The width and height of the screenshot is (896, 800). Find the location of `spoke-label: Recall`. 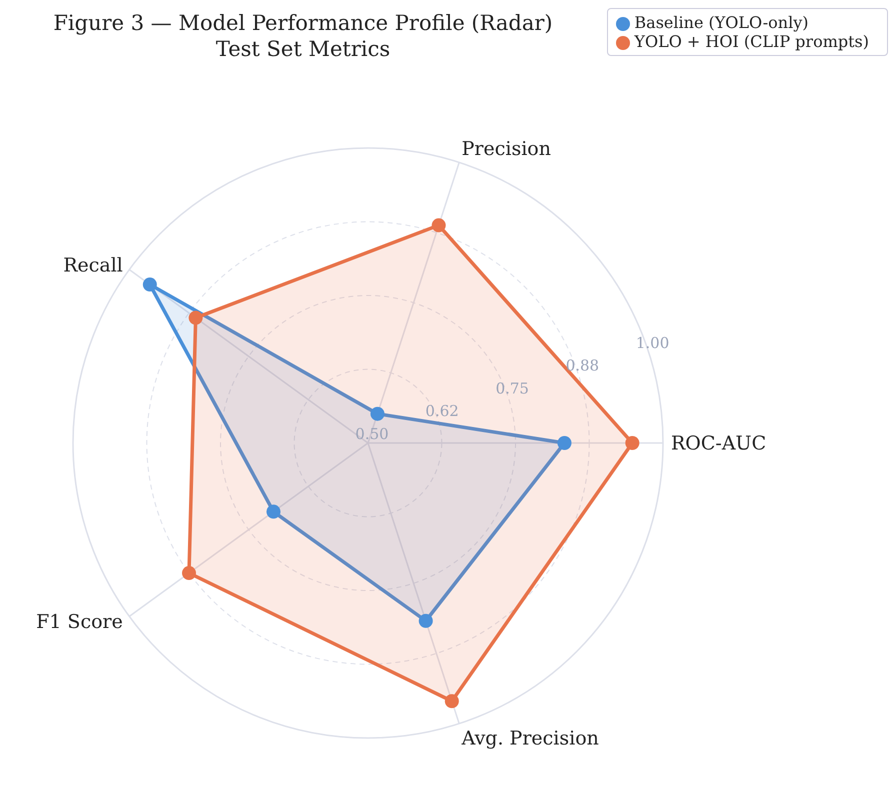

spoke-label: Recall is located at coordinates (93, 265).